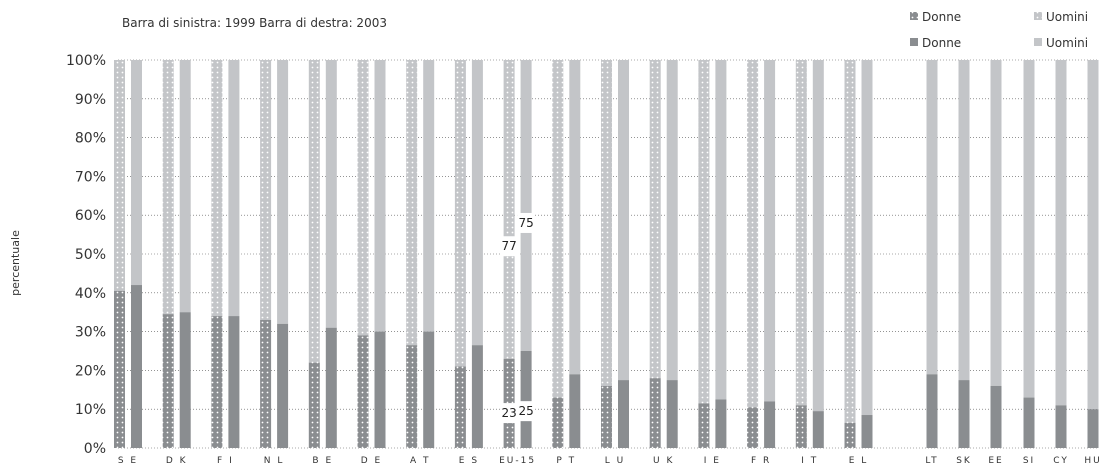 The height and width of the screenshot is (465, 1099). I want to click on data-label-uomini-2003: 75, so click(525, 223).